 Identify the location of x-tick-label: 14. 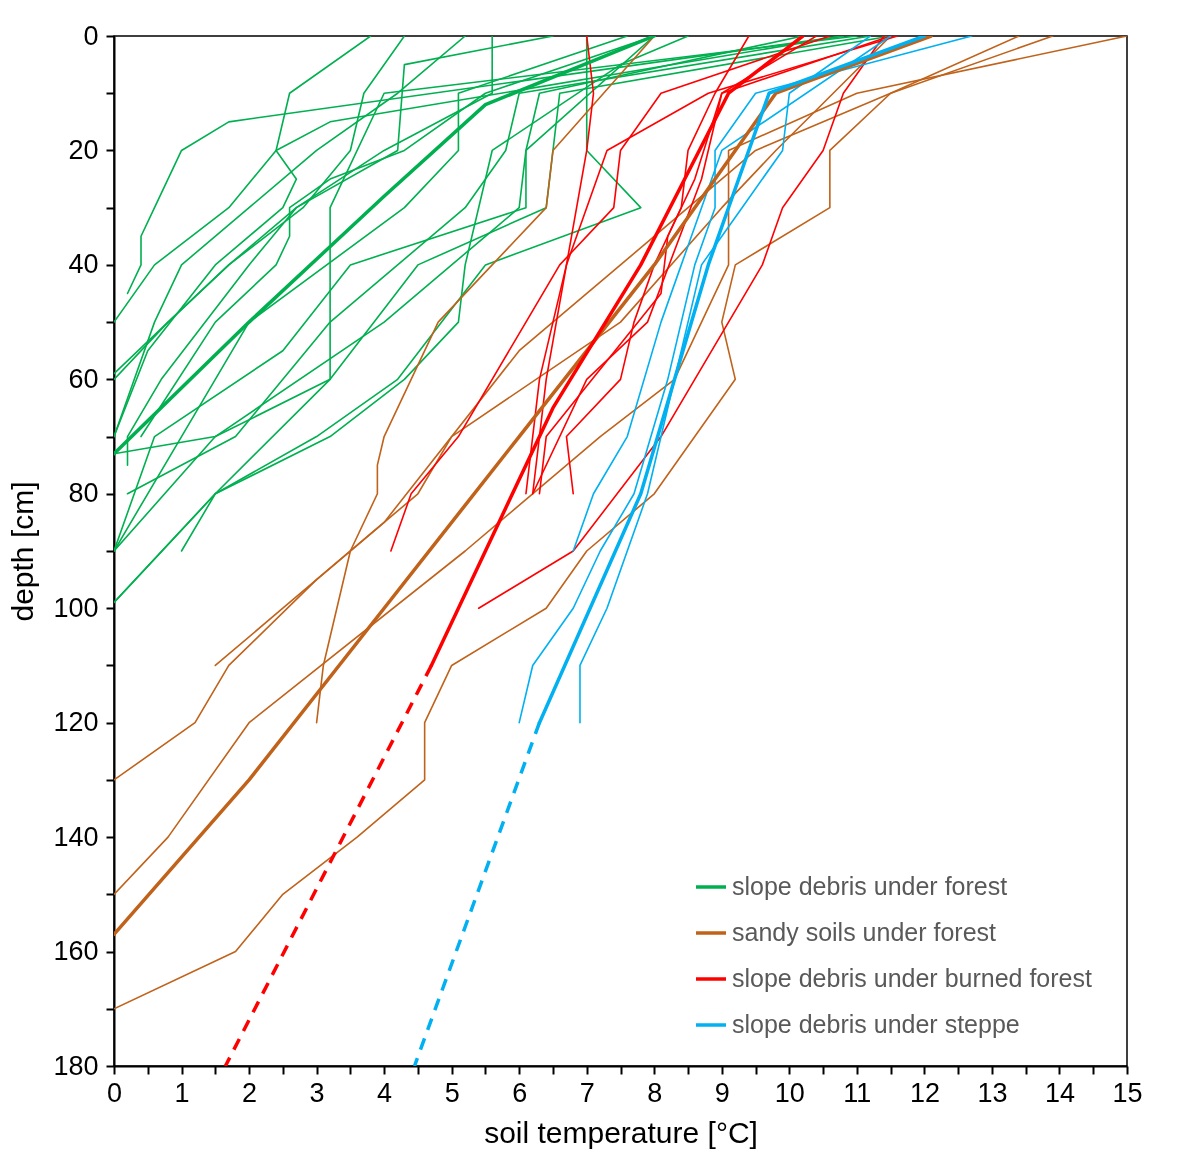
(1059, 1092).